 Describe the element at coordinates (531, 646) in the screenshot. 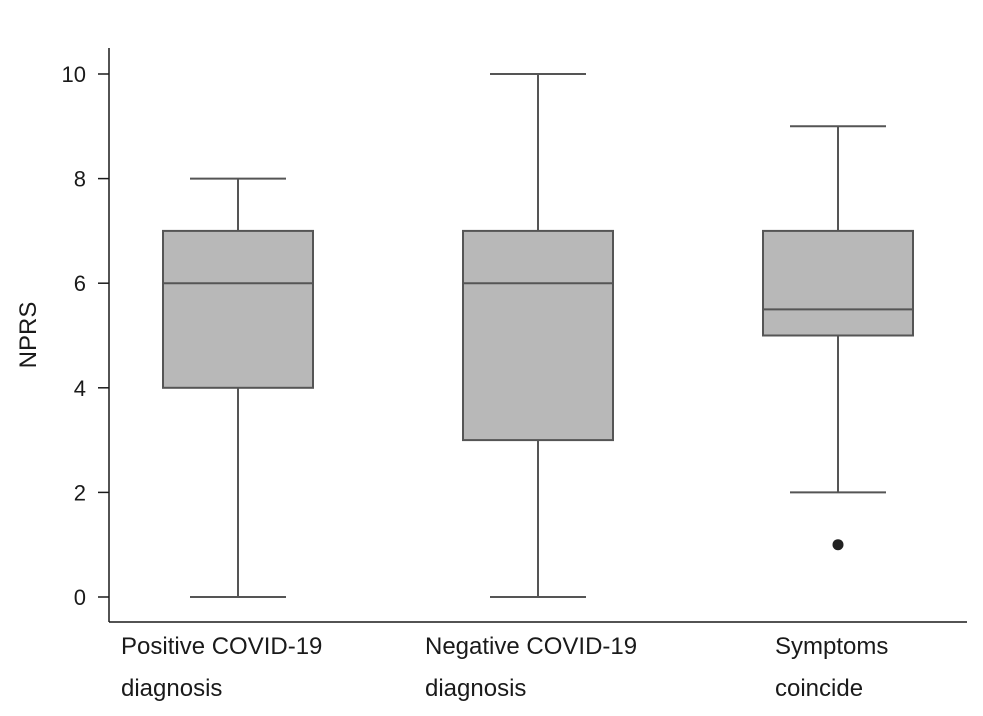

I see `x-category-label-line1: Negative COVID-19` at that location.